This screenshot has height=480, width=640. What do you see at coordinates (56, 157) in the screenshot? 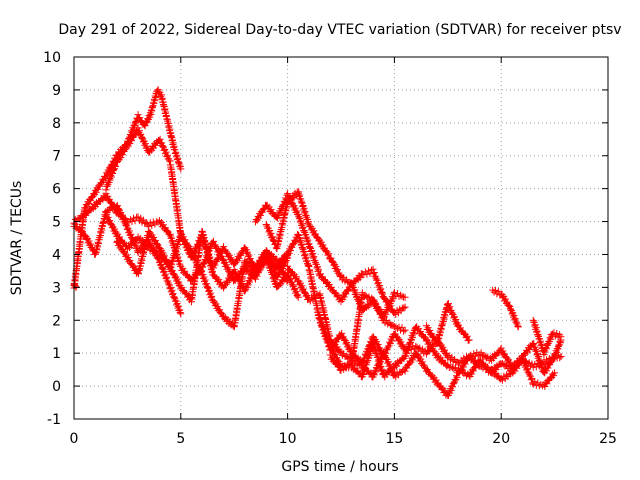
I see `y-tick-label: 7` at bounding box center [56, 157].